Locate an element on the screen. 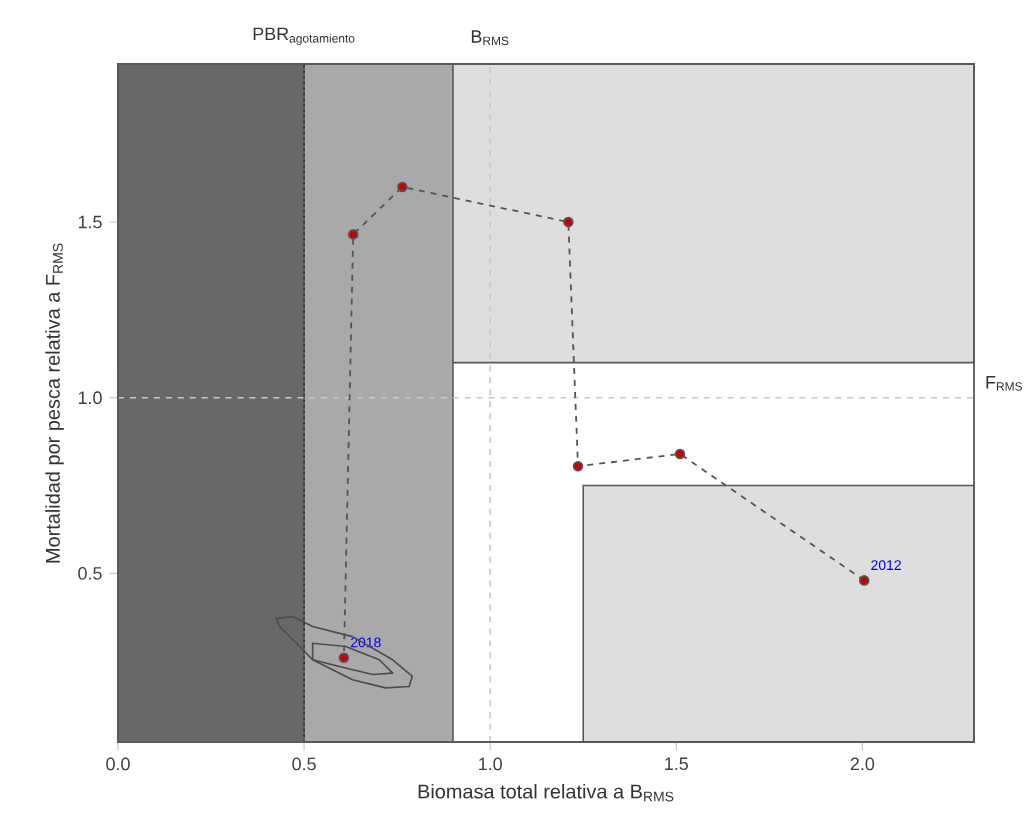  x-tick-label: 1.0 is located at coordinates (490, 764).